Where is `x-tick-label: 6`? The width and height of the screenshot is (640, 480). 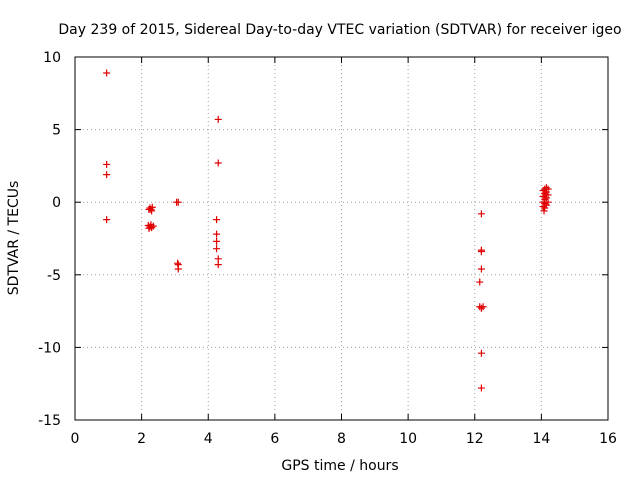
x-tick-label: 6 is located at coordinates (274, 439).